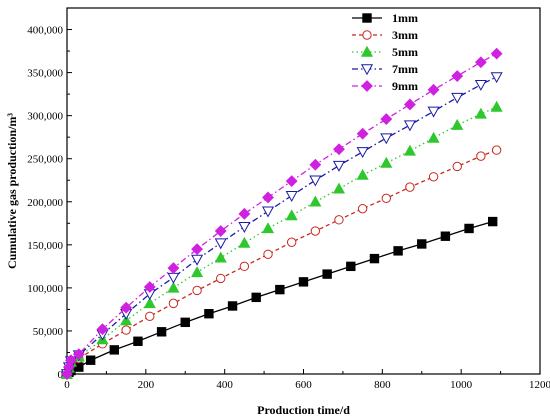 This screenshot has height=420, width=550. Describe the element at coordinates (45, 117) in the screenshot. I see `y-tick-label: 300,000` at that location.